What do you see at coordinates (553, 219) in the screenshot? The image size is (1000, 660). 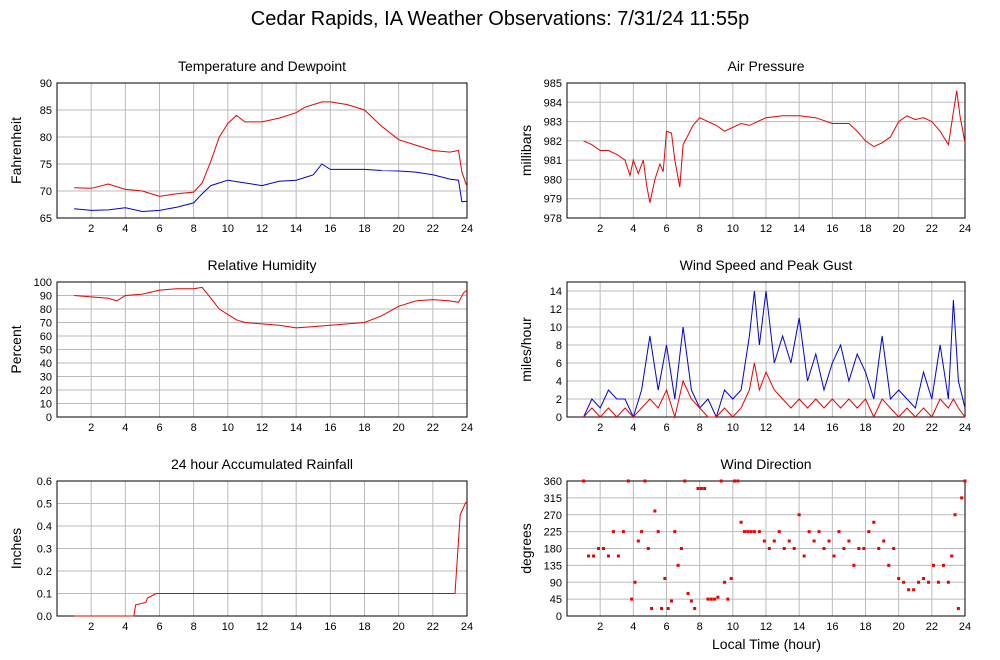 I see `y-tick-label: 978` at bounding box center [553, 219].